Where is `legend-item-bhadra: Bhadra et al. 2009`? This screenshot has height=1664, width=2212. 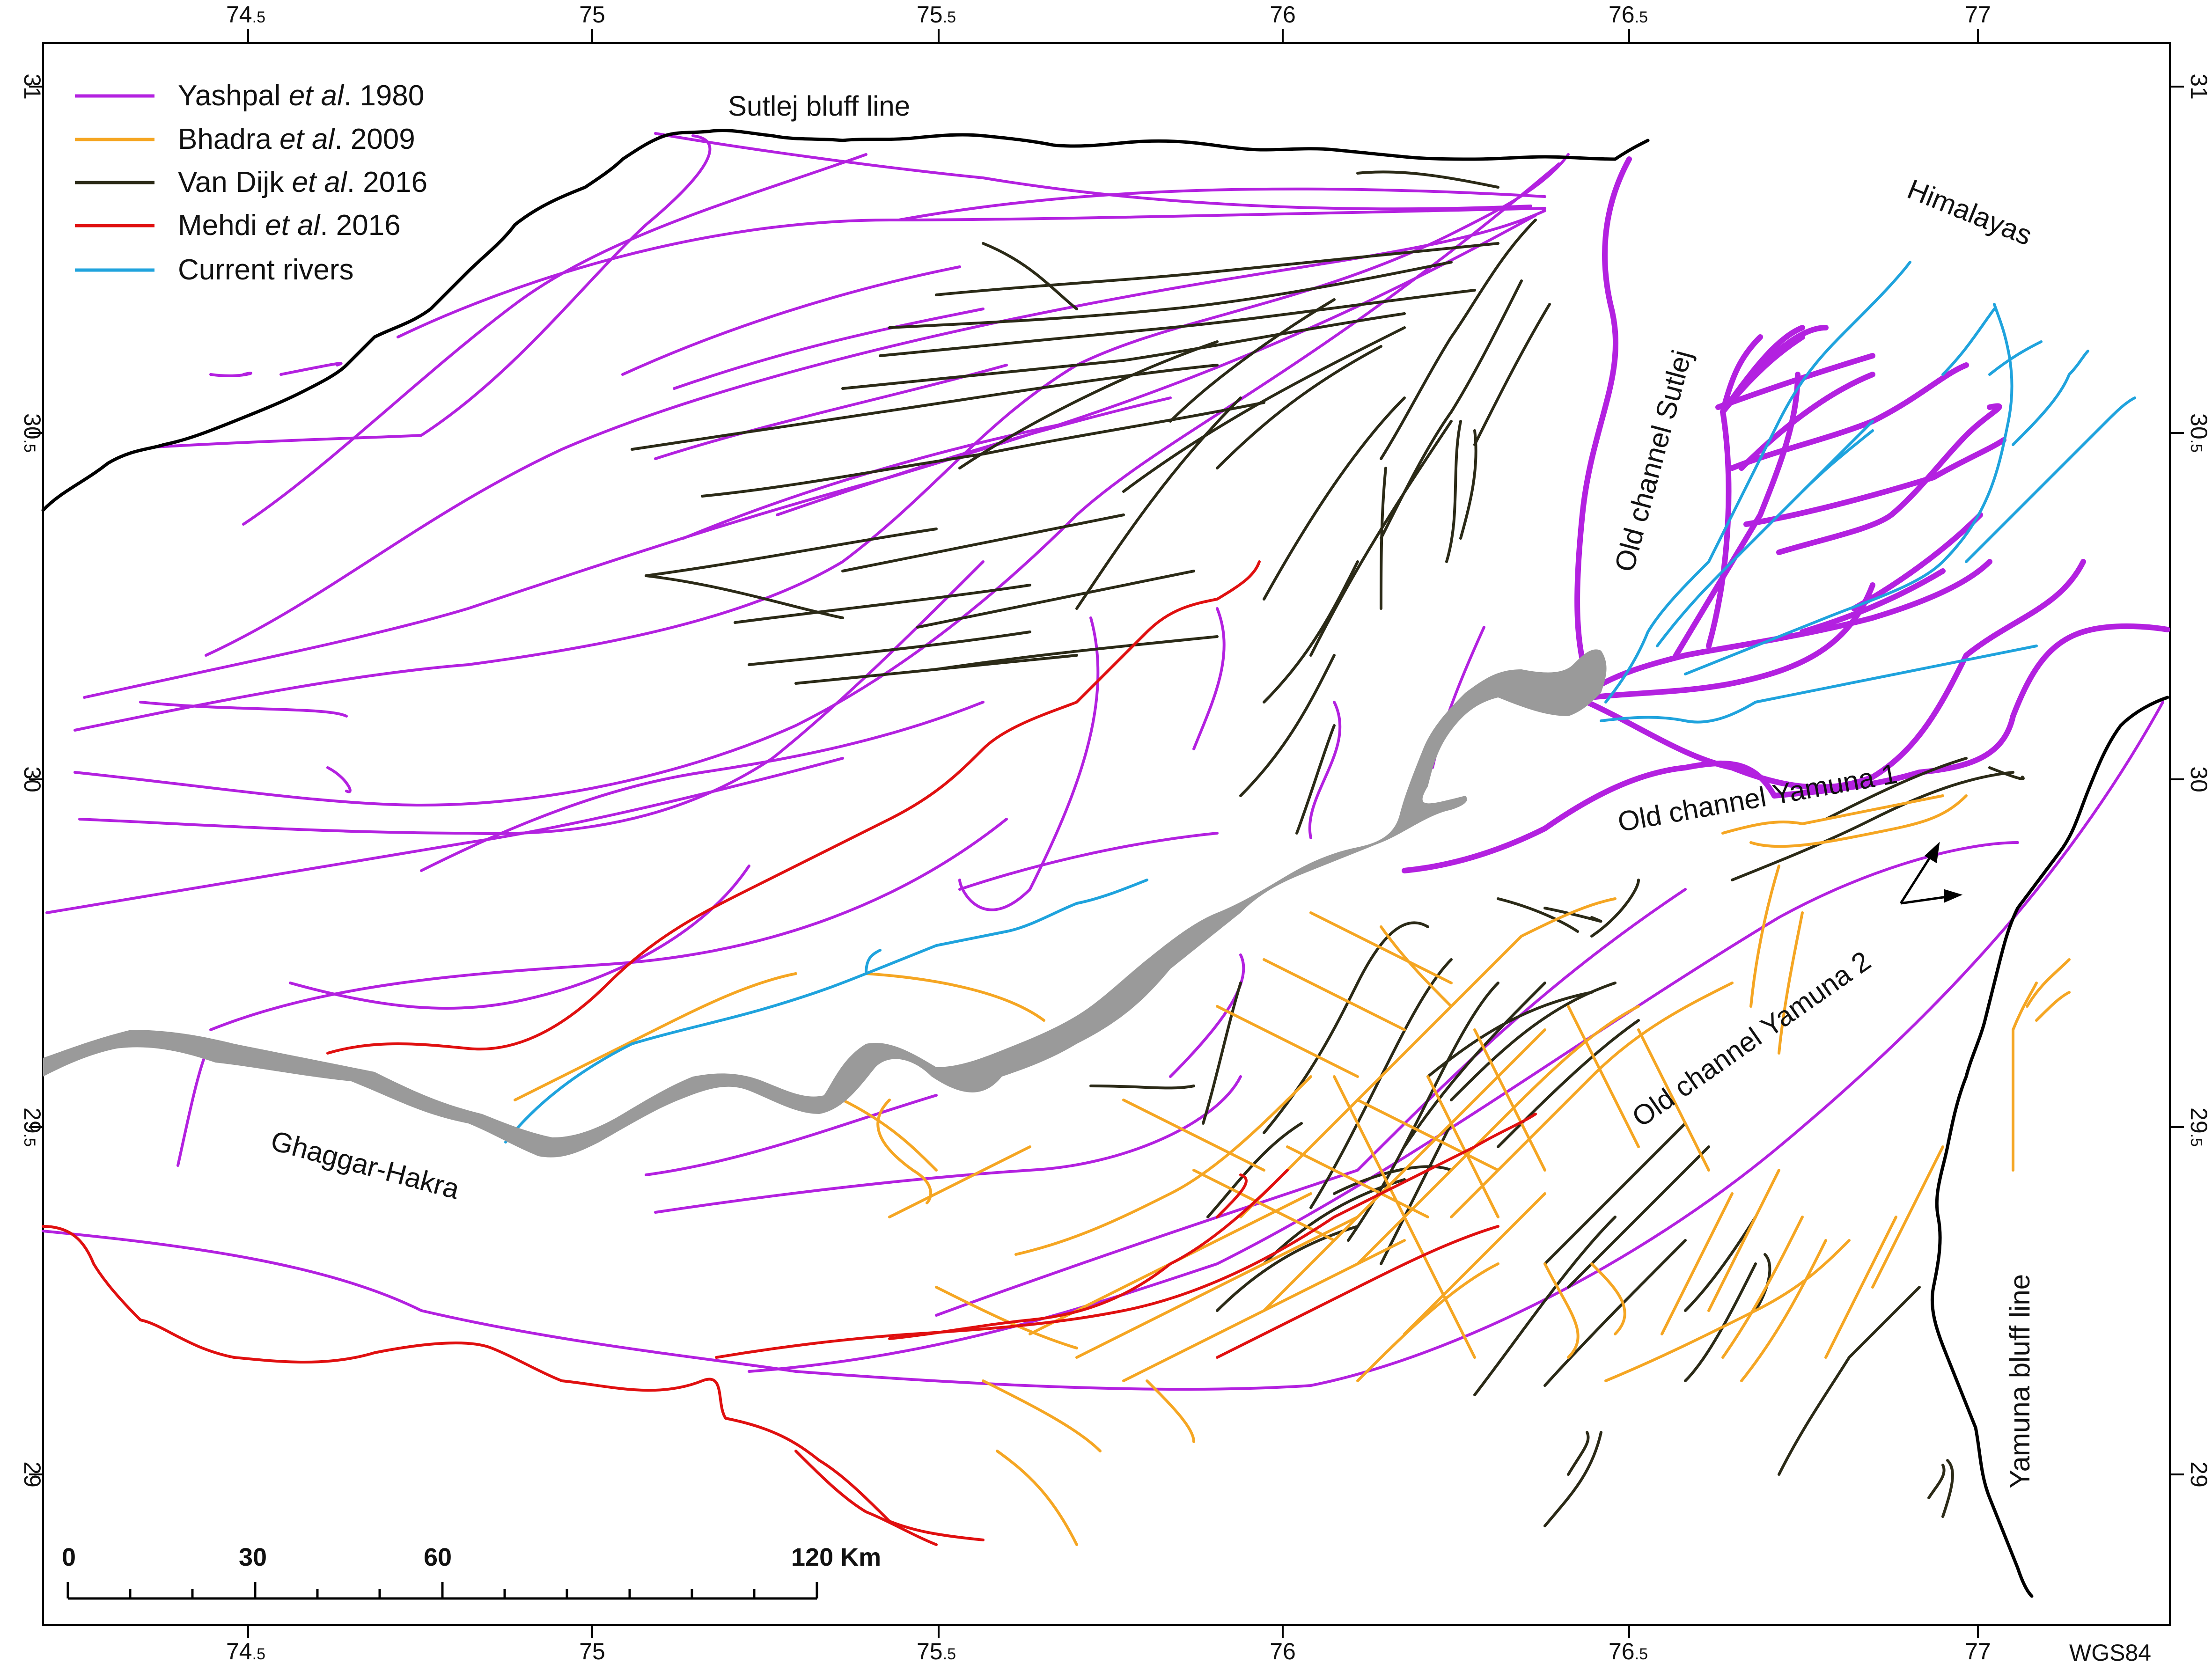 legend-item-bhadra: Bhadra et al. 2009 is located at coordinates (245, 139).